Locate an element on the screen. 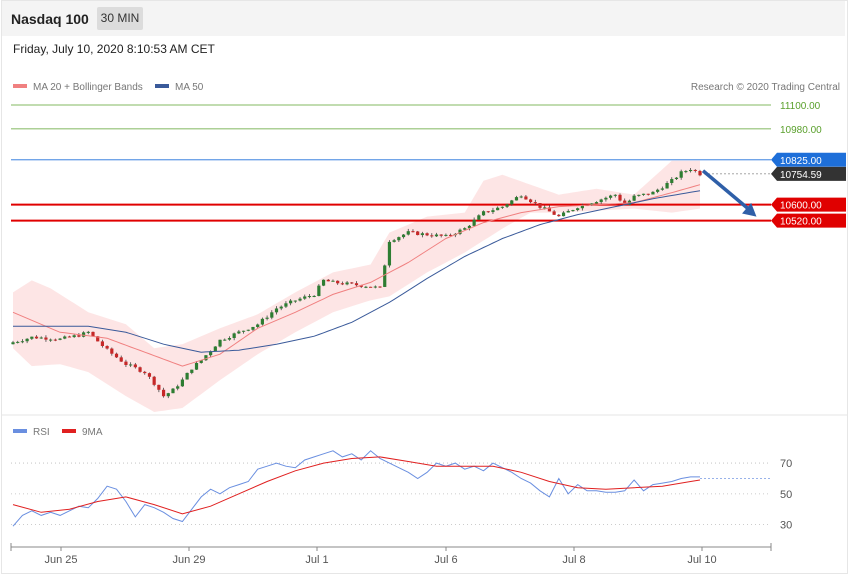 The width and height of the screenshot is (850, 576). instrument-title: Nasdaq 100 is located at coordinates (50, 19).